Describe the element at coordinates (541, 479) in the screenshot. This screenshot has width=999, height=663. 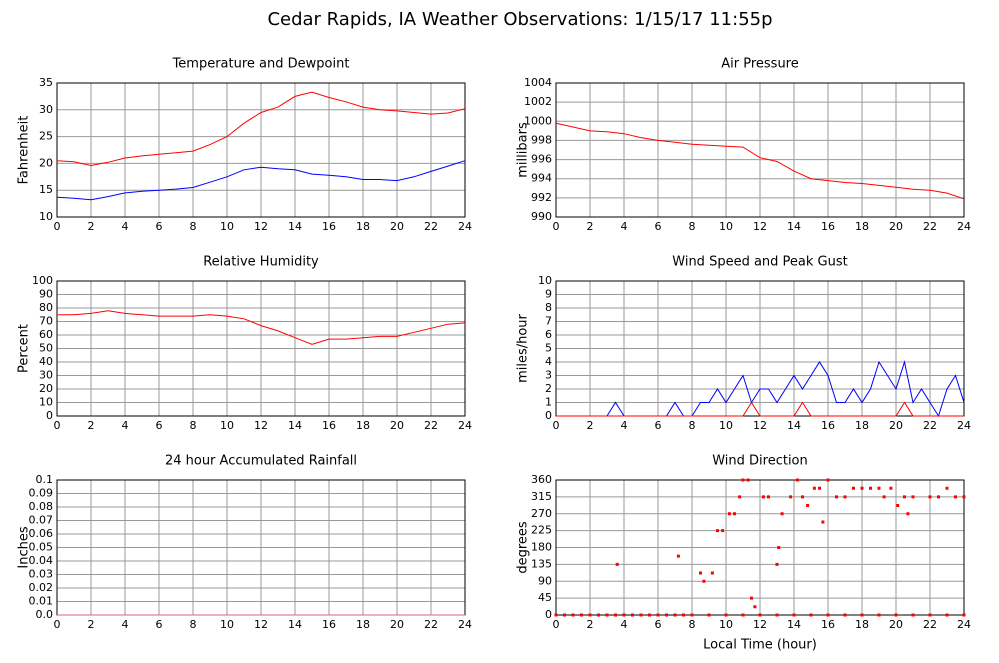
I see `y-tick-label: 360` at that location.